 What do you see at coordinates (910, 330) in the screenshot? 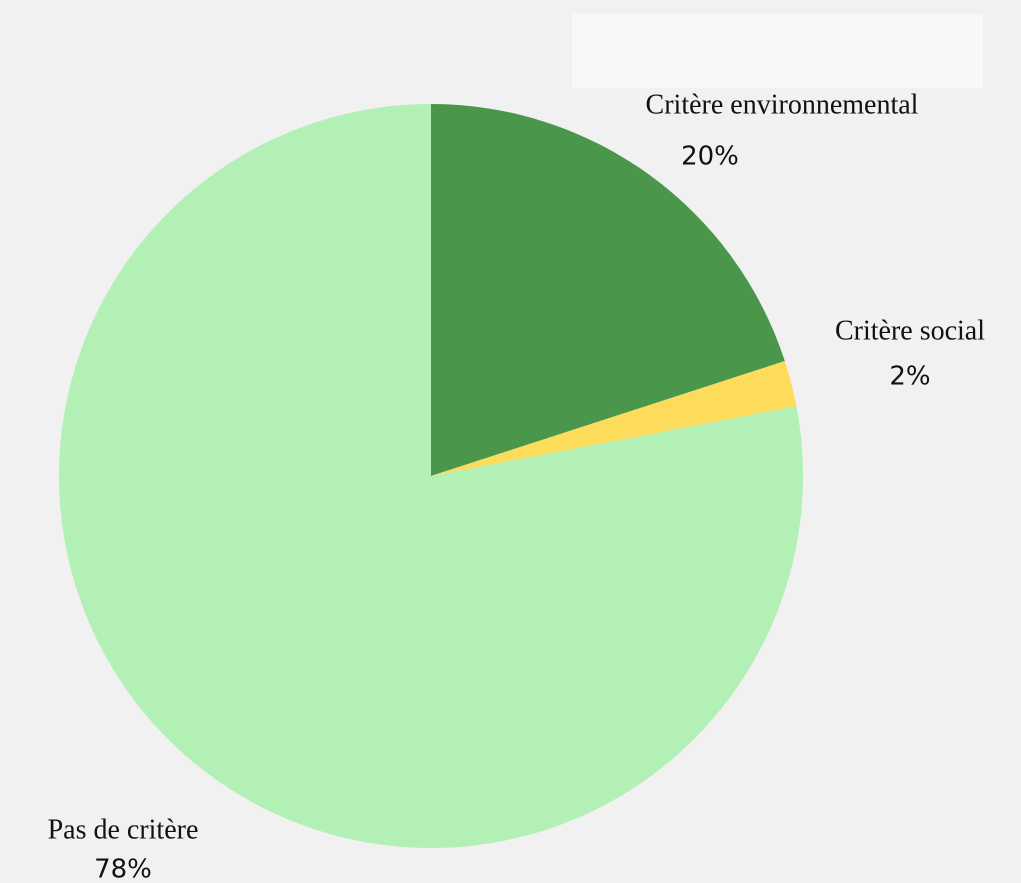
I see `slice-label: Critère social` at bounding box center [910, 330].